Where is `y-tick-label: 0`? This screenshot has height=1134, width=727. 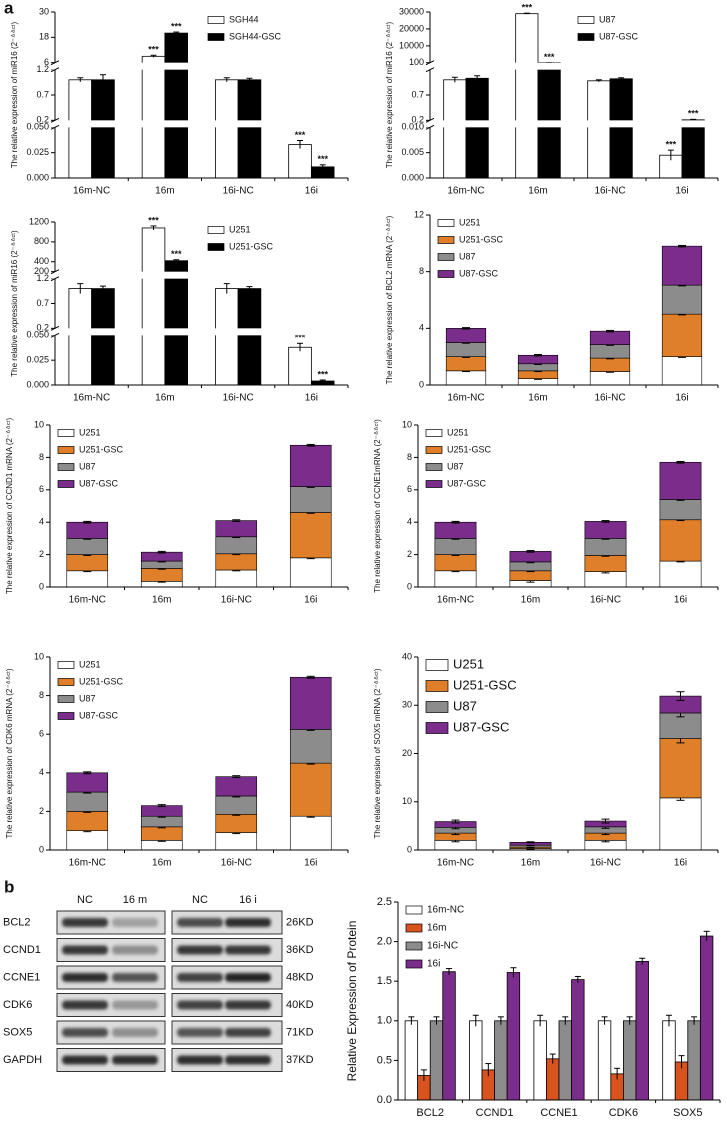 y-tick-label: 0 is located at coordinates (41, 849).